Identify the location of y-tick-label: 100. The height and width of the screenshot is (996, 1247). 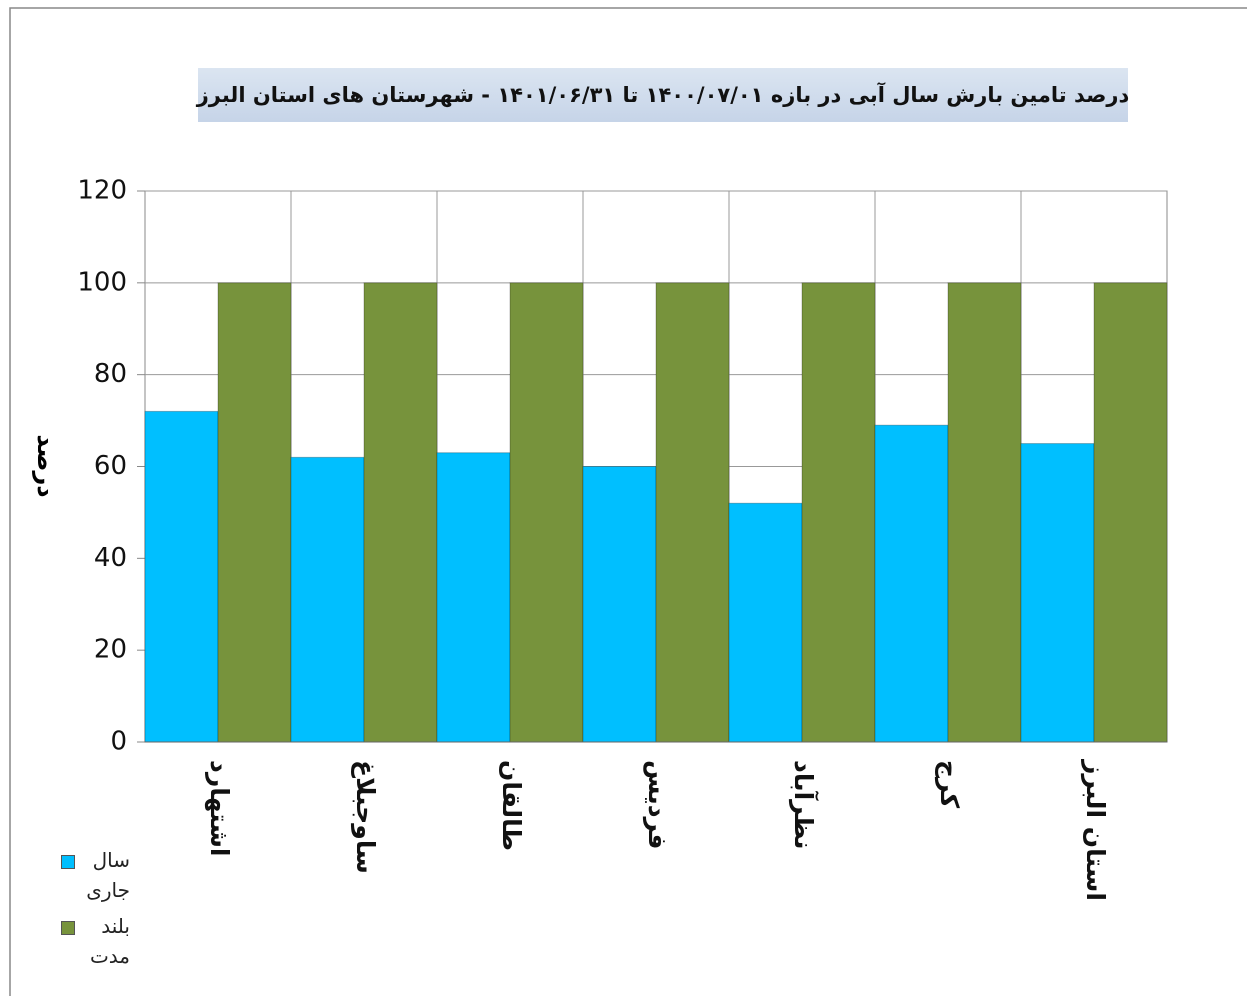
(102, 282).